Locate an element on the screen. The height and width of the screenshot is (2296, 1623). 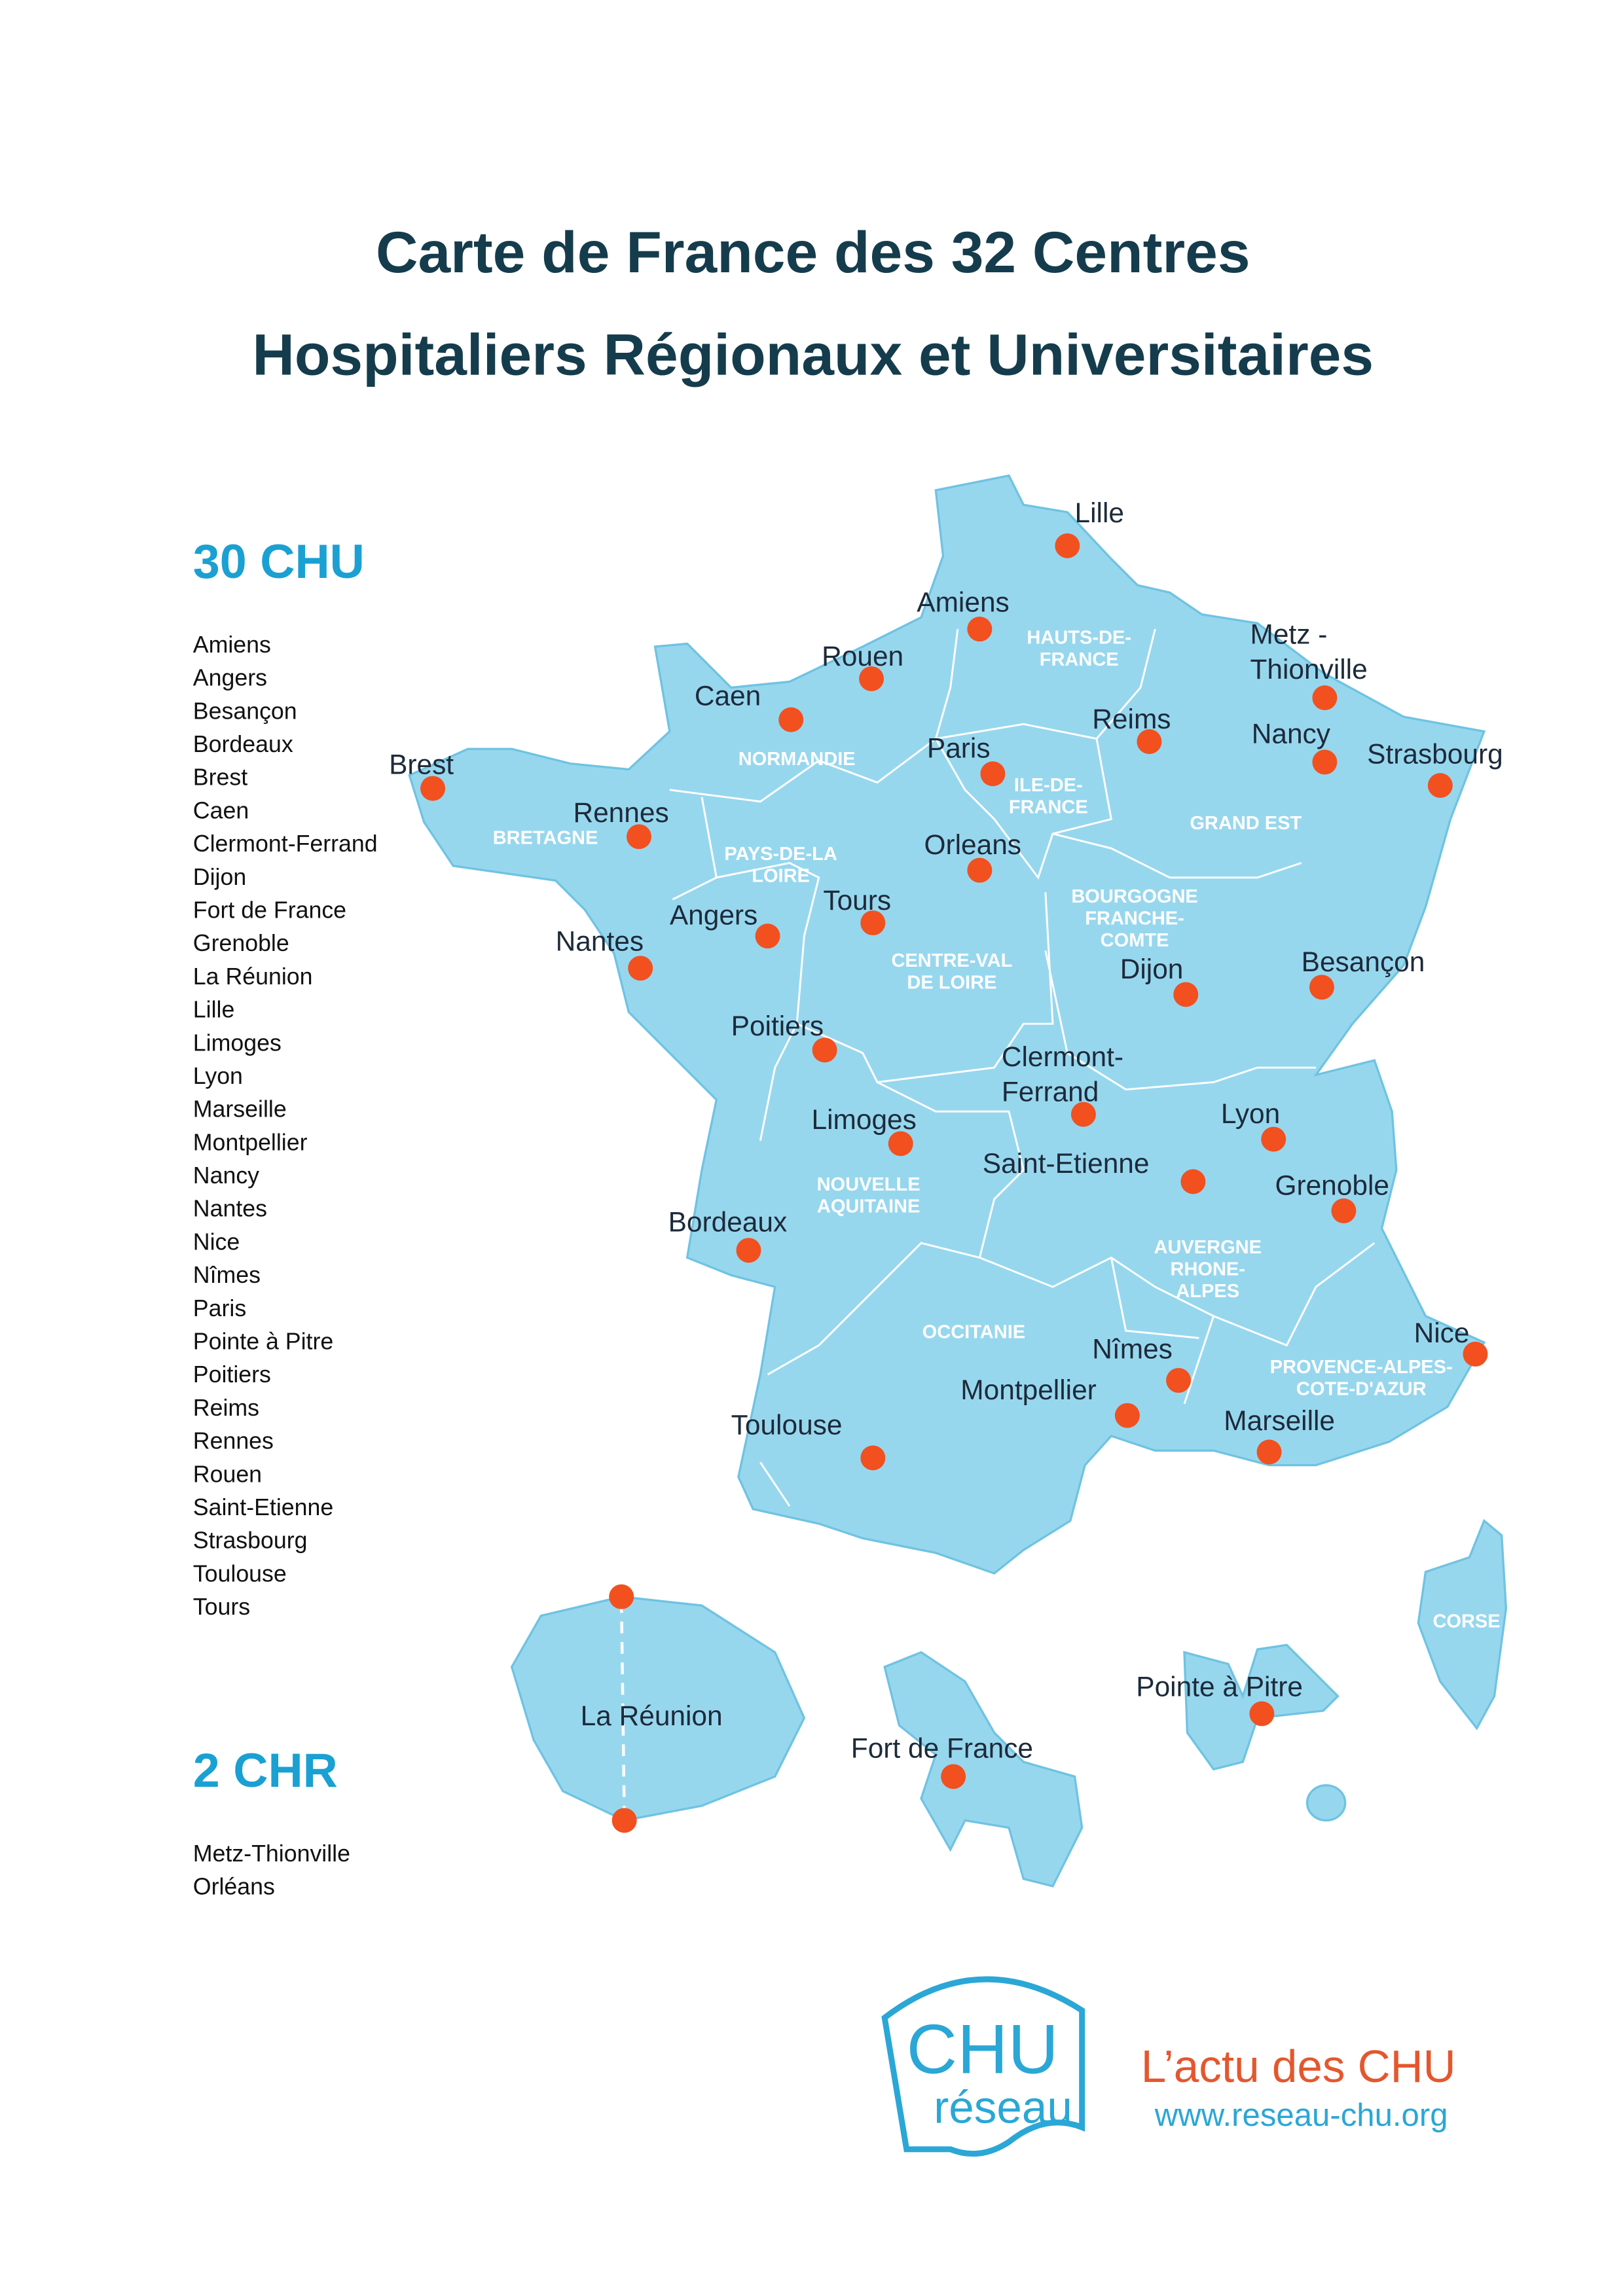
city-label: Angers is located at coordinates (713, 914).